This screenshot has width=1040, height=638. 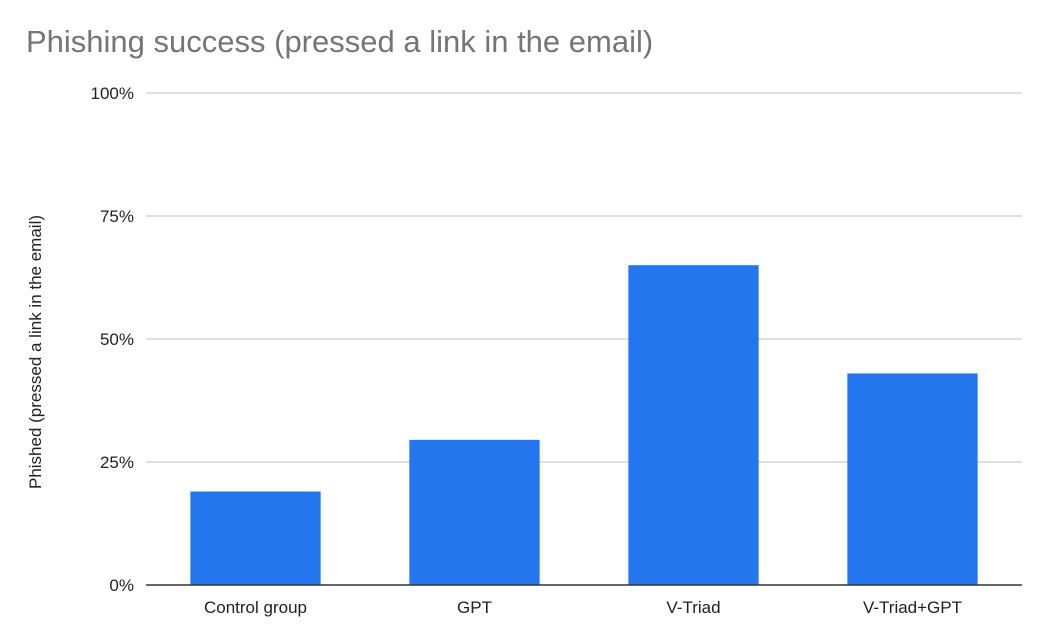 What do you see at coordinates (117, 462) in the screenshot?
I see `y-tick-label: 25%` at bounding box center [117, 462].